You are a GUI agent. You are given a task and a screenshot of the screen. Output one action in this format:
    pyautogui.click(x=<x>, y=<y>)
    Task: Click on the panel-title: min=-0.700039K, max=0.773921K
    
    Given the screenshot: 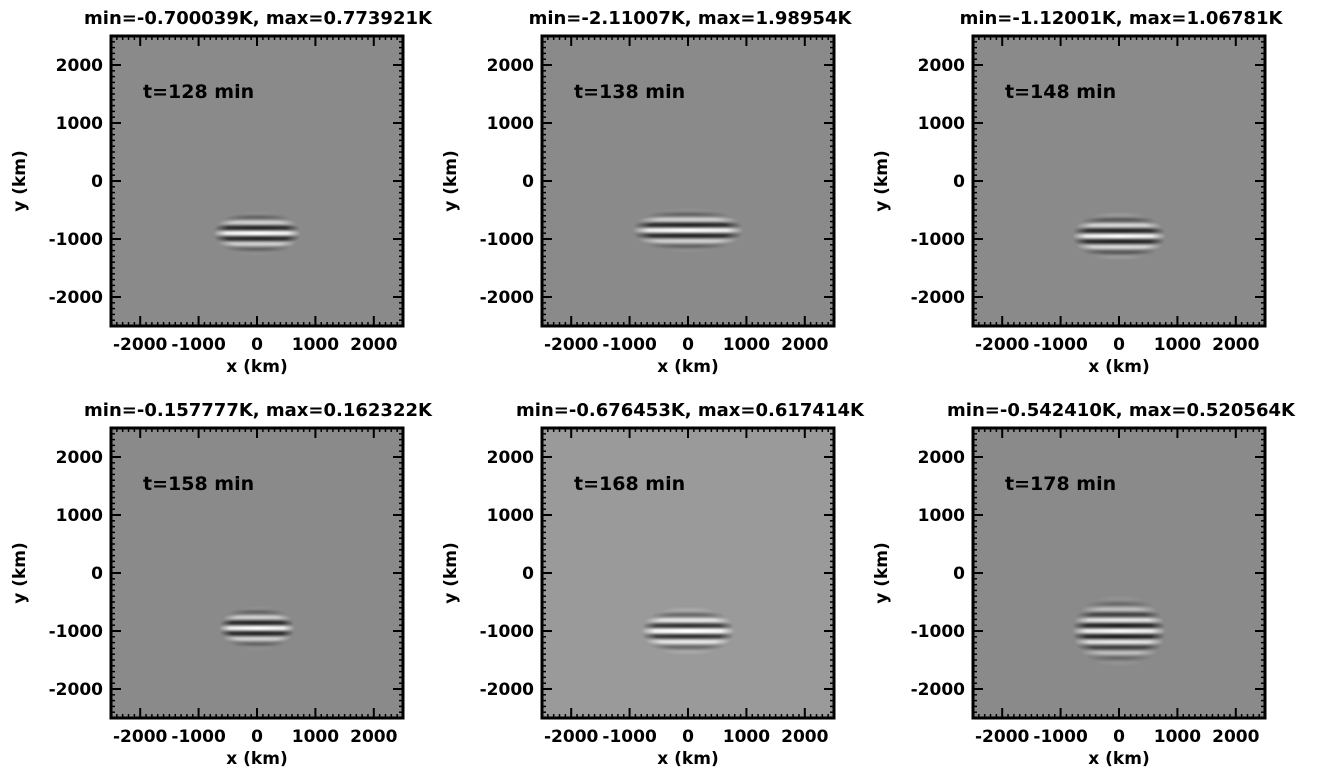 What is the action you would take?
    pyautogui.click(x=258, y=18)
    